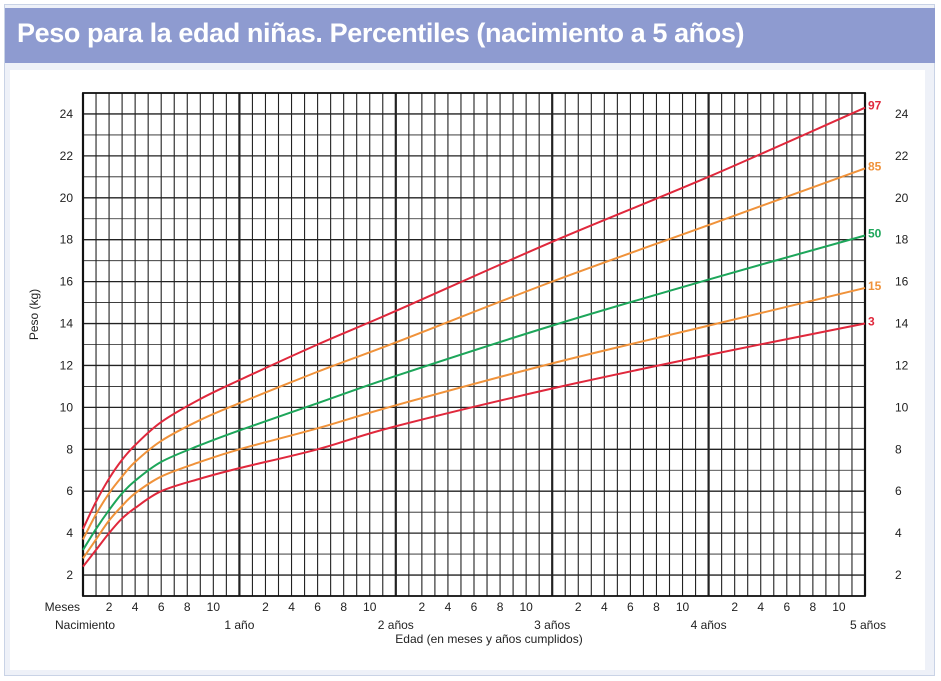 Image resolution: width=941 pixels, height=681 pixels. What do you see at coordinates (67, 324) in the screenshot?
I see `y-tick-label-left: 14` at bounding box center [67, 324].